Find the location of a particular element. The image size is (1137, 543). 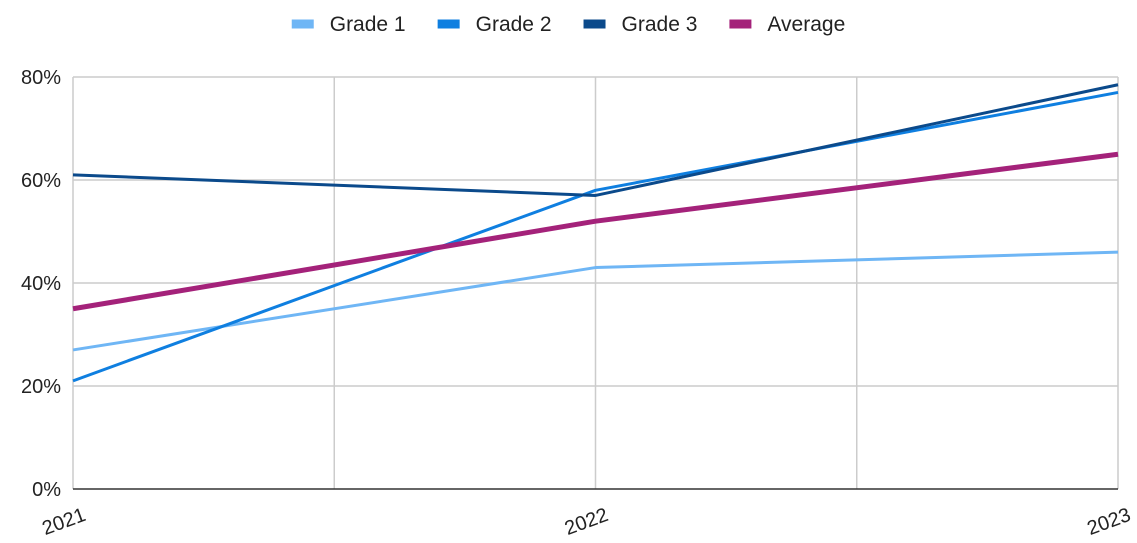

legend-item-average: Average is located at coordinates (787, 24).